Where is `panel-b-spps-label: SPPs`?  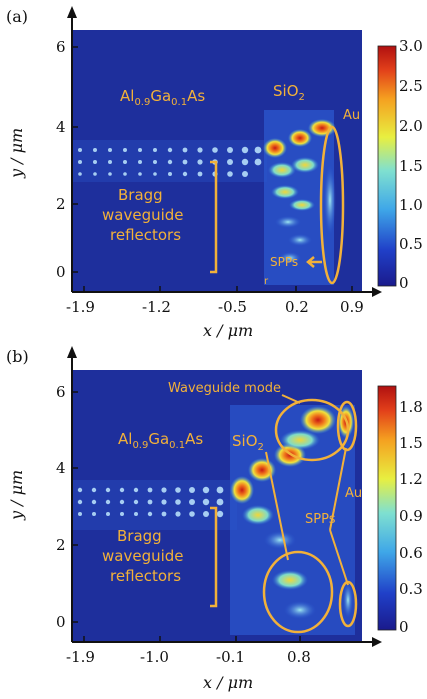
panel-b-spps-label: SPPs is located at coordinates (320, 519).